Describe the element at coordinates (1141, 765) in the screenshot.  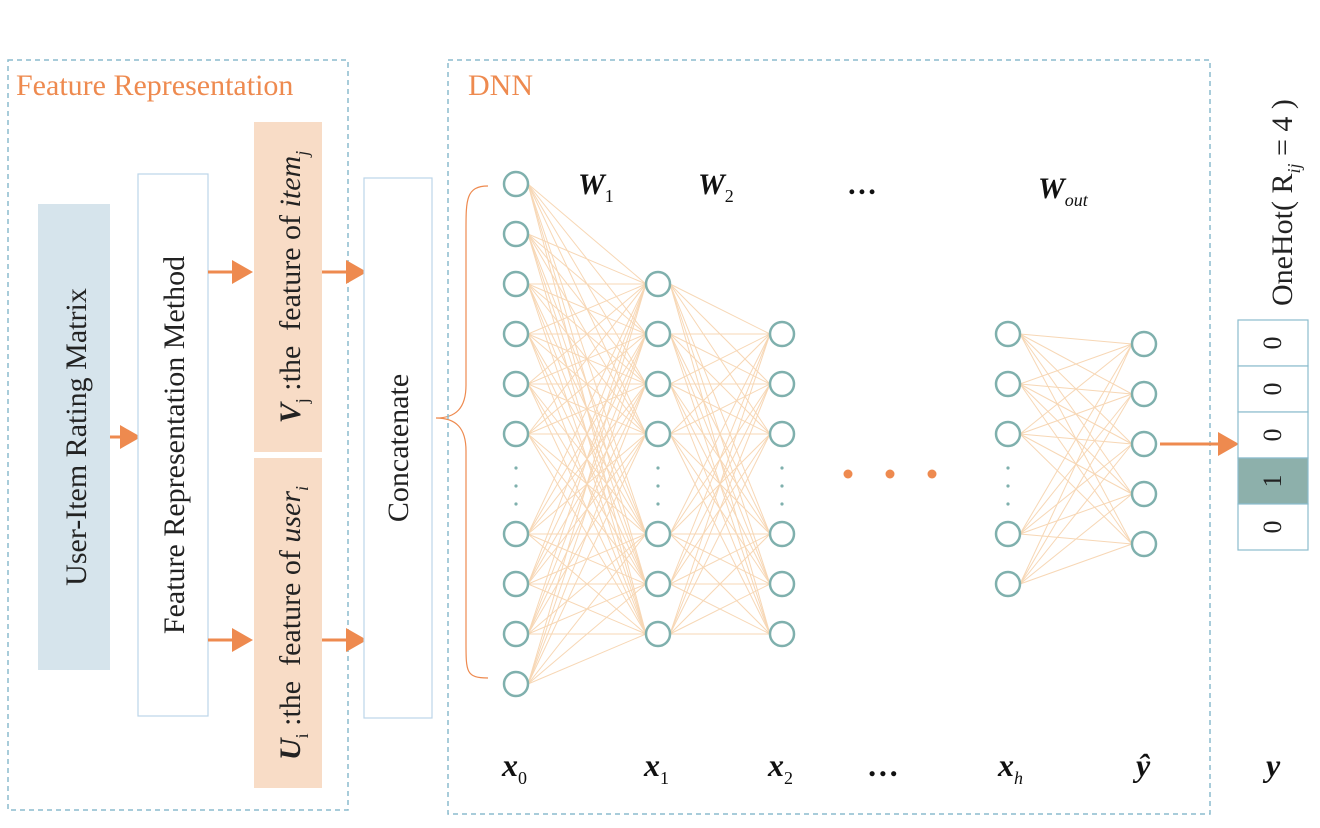
I see `layer-label: ŷ` at that location.